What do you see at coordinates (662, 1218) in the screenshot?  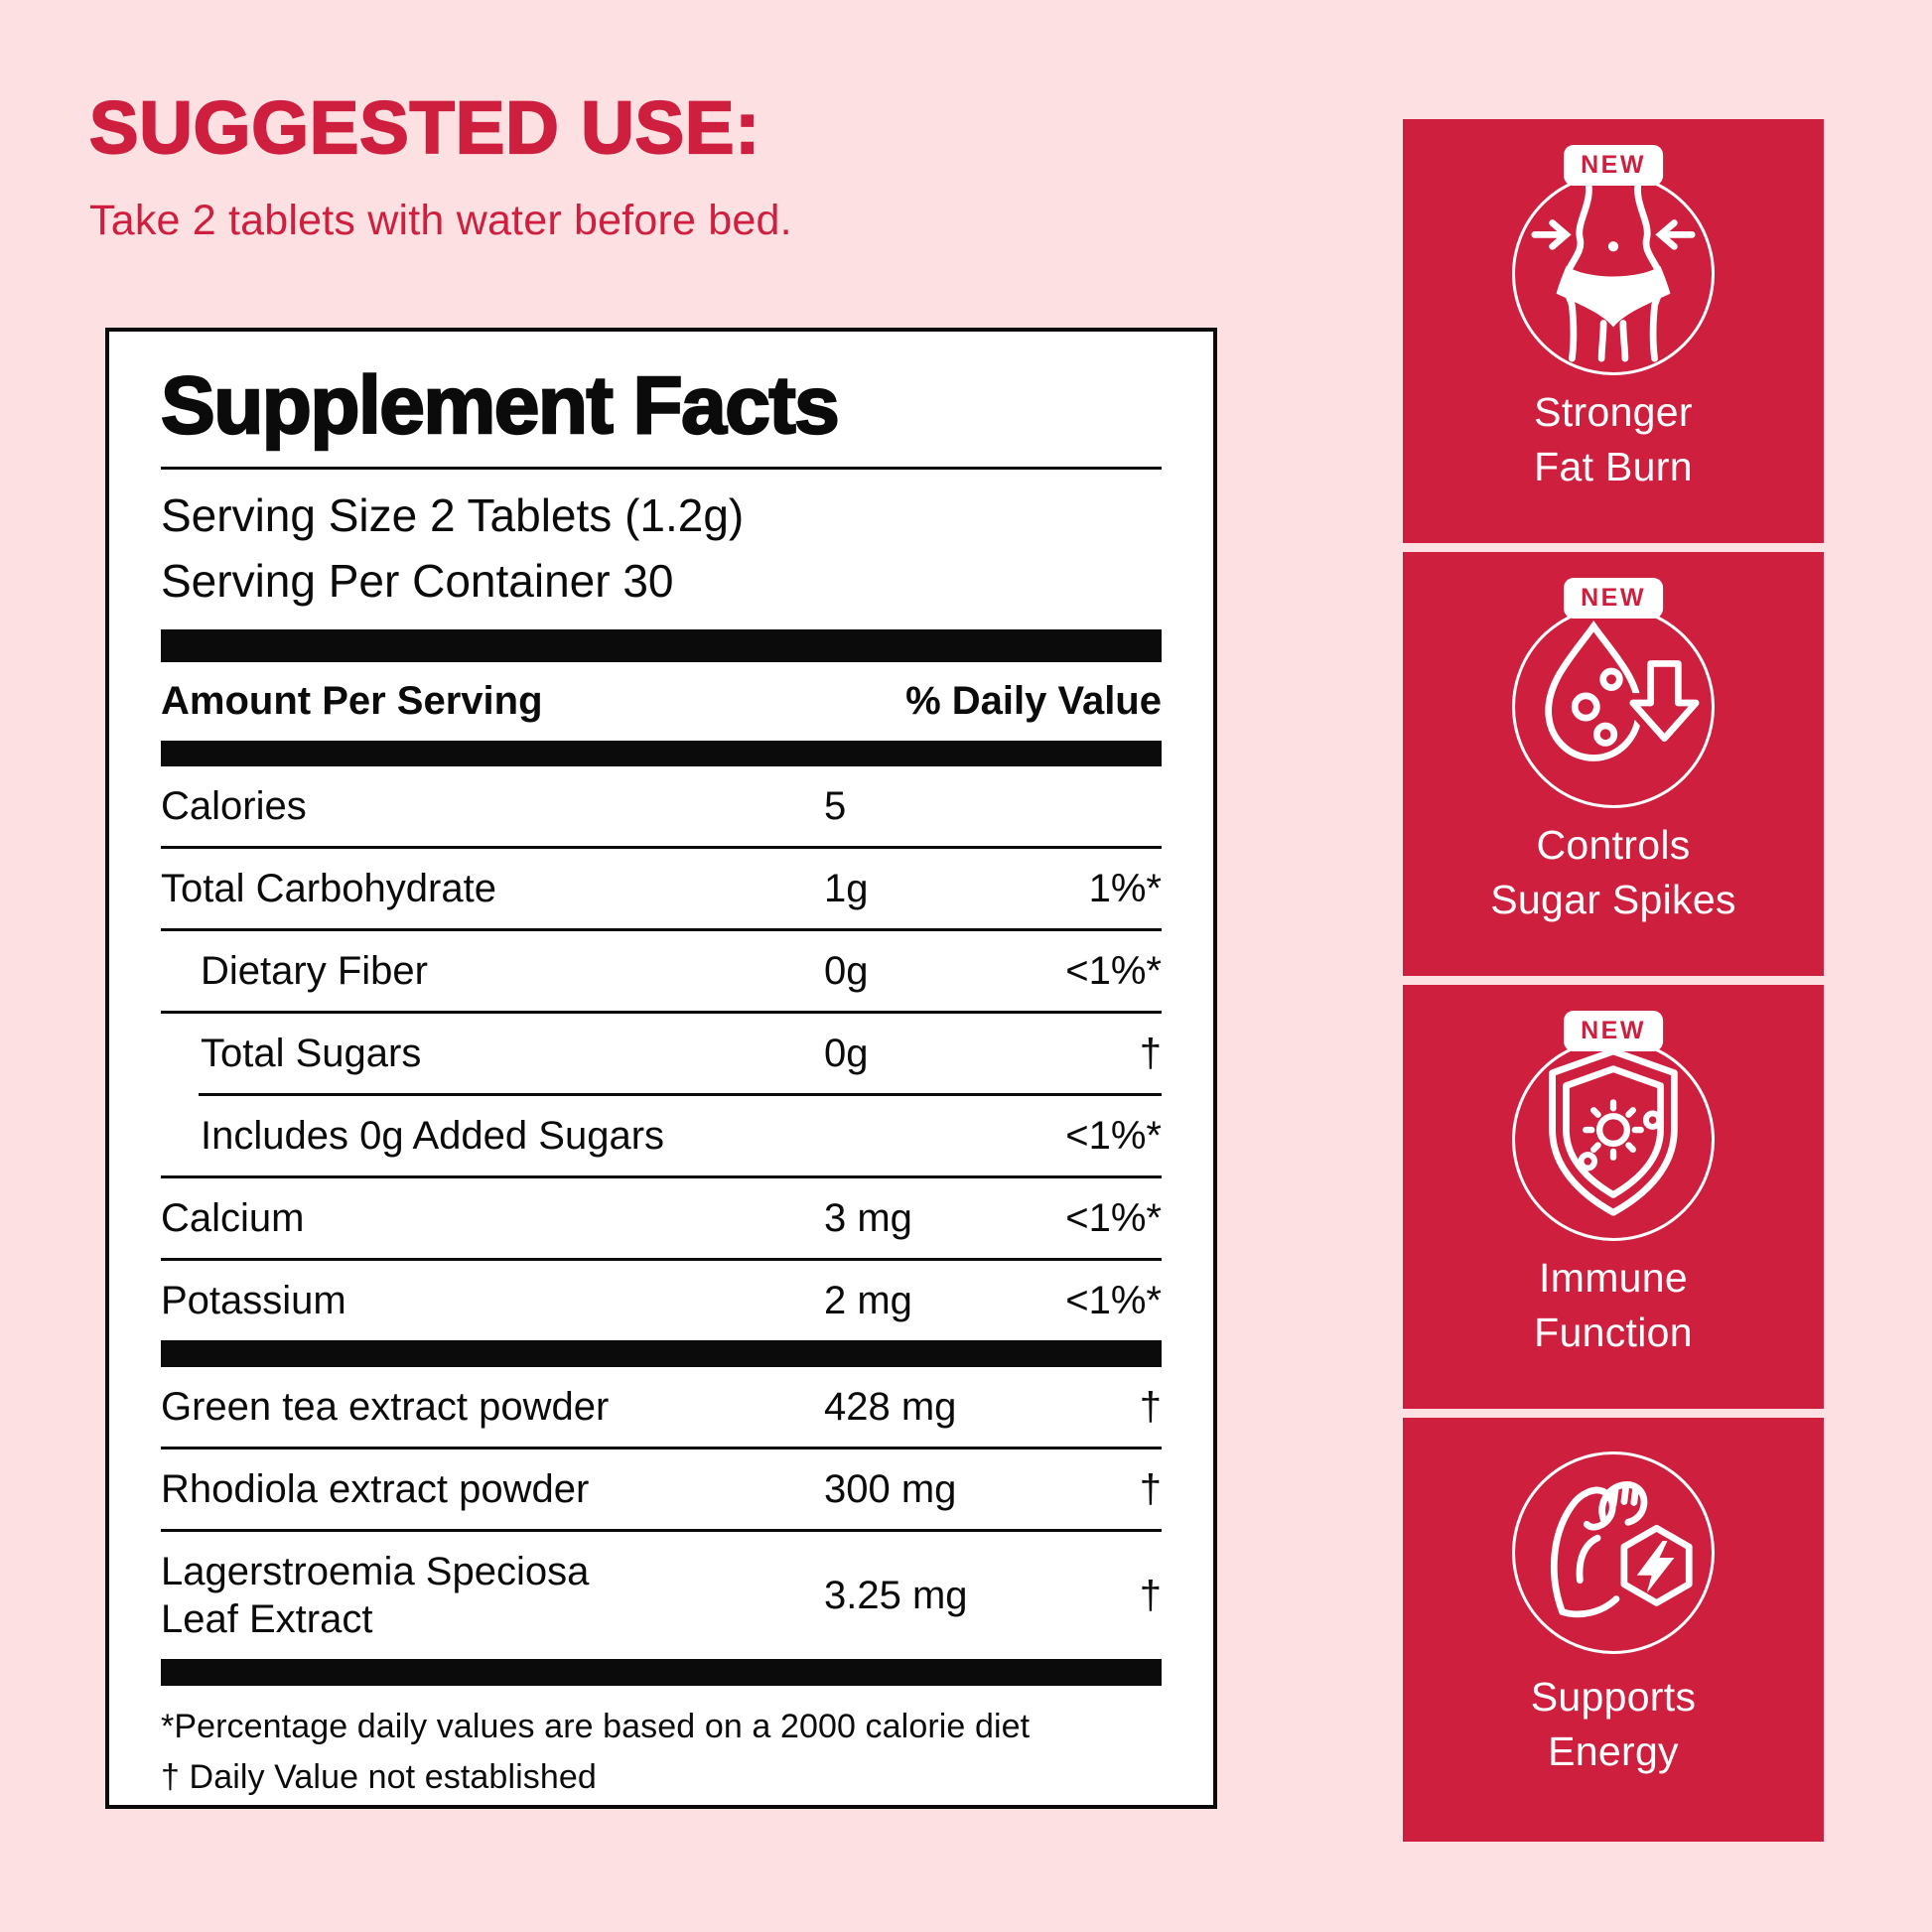 I see `fact-row: Calcium 3 mg <1%*` at bounding box center [662, 1218].